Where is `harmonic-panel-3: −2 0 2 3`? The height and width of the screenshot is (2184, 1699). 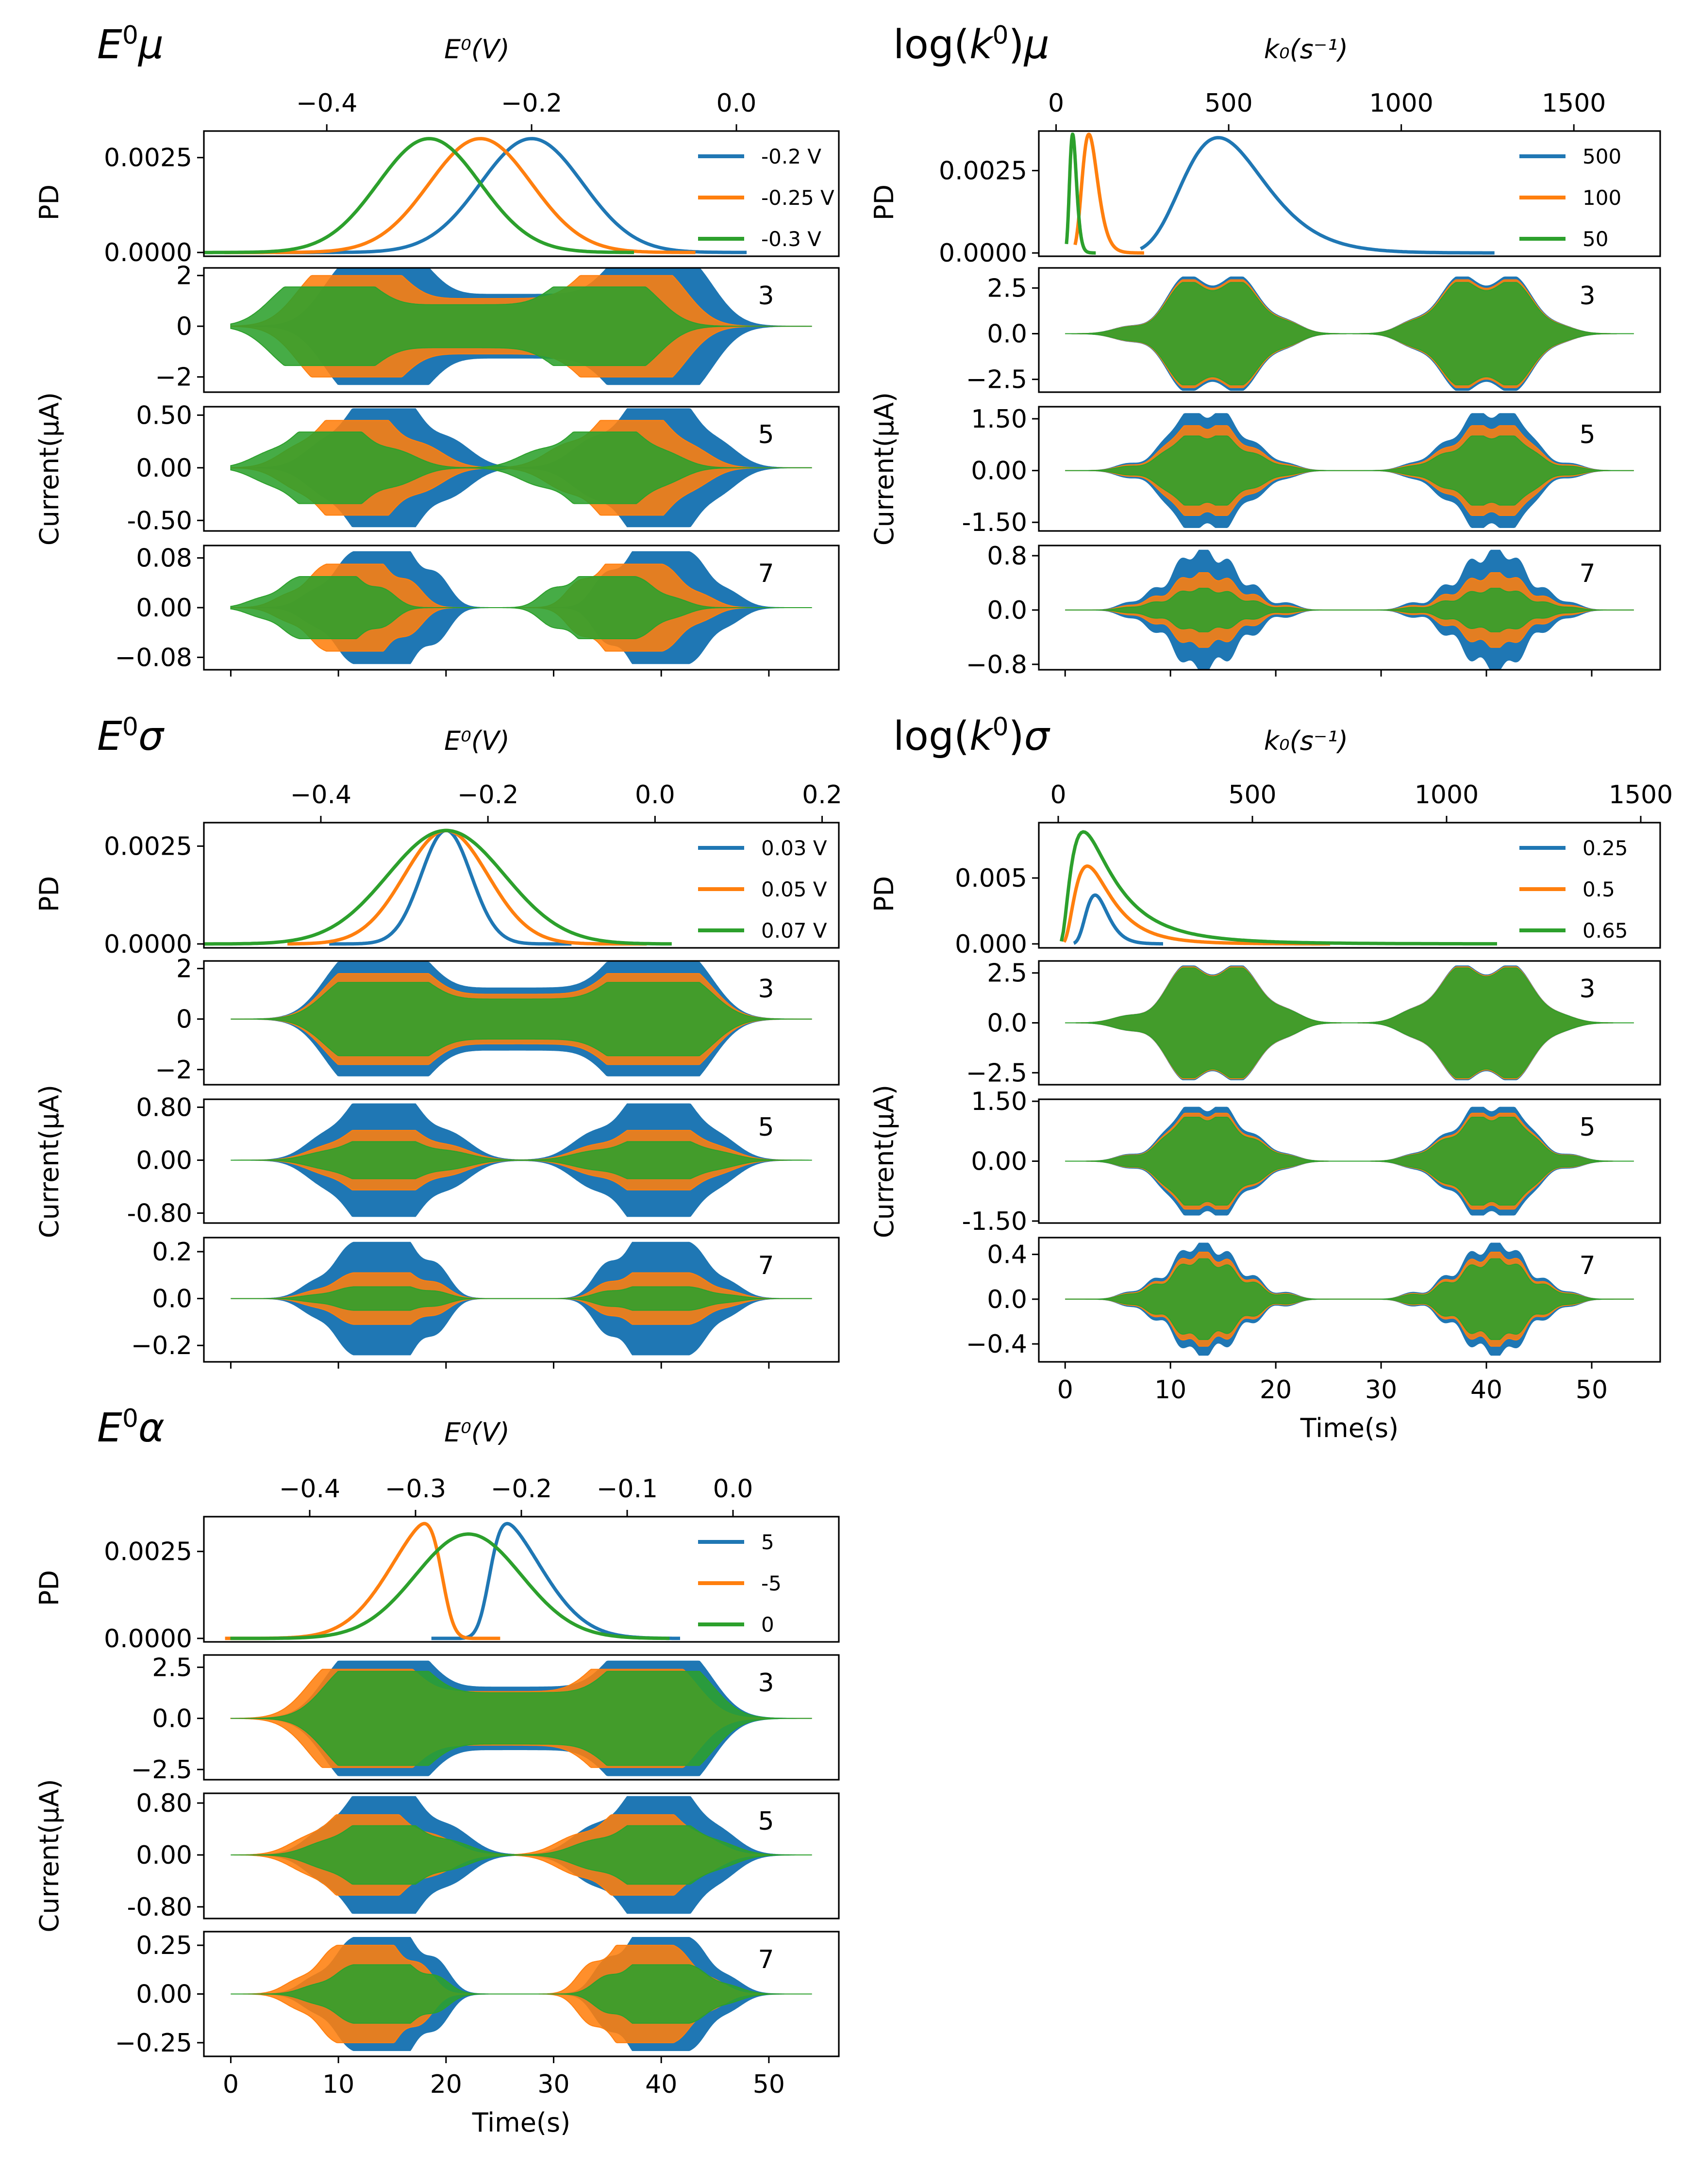 harmonic-panel-3: −2 0 2 3 is located at coordinates (497, 1020).